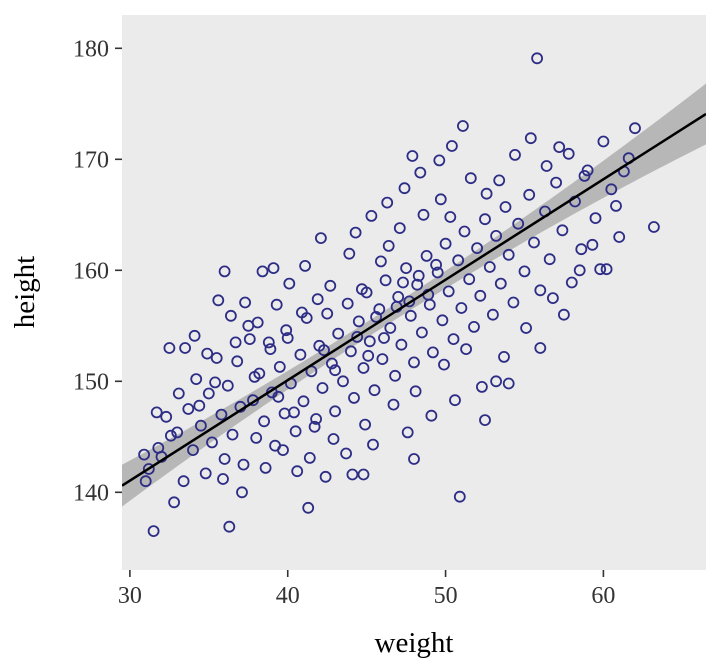  What do you see at coordinates (91, 271) in the screenshot?
I see `y-tick-label: 160` at bounding box center [91, 271].